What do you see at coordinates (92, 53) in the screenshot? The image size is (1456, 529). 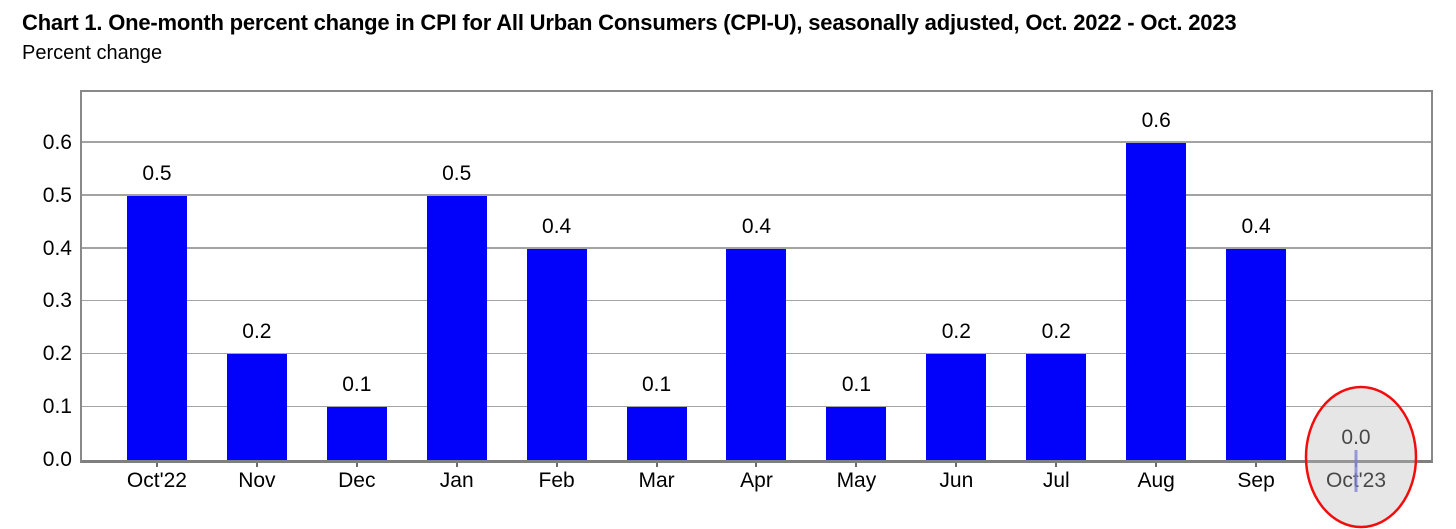 I see `y-axis-unit-label: Percent change` at bounding box center [92, 53].